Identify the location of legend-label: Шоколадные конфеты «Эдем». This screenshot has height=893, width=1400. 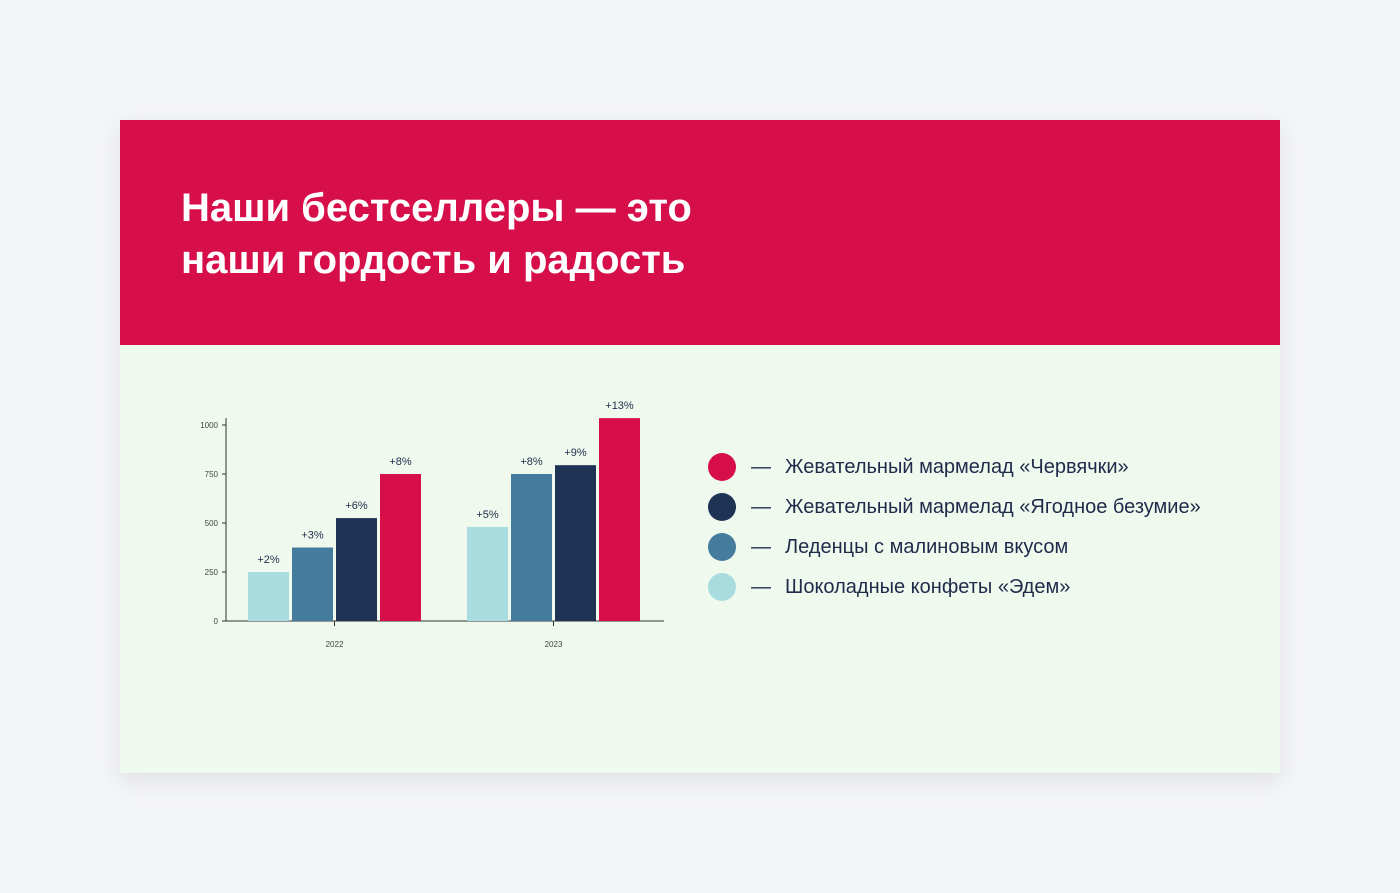
(928, 586).